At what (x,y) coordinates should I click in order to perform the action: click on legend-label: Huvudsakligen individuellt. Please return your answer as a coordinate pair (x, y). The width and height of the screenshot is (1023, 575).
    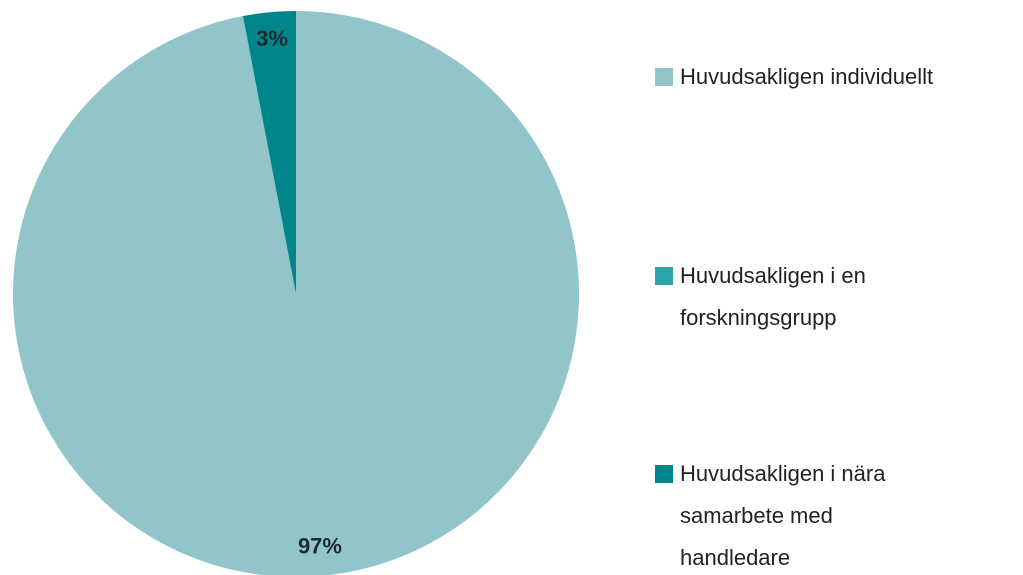
    Looking at the image, I should click on (807, 76).